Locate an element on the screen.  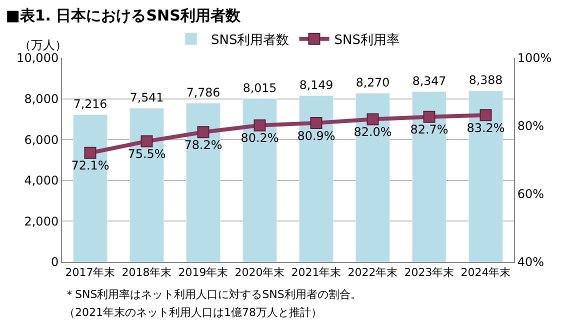
y-tick-label: 4,000 is located at coordinates (41, 181).